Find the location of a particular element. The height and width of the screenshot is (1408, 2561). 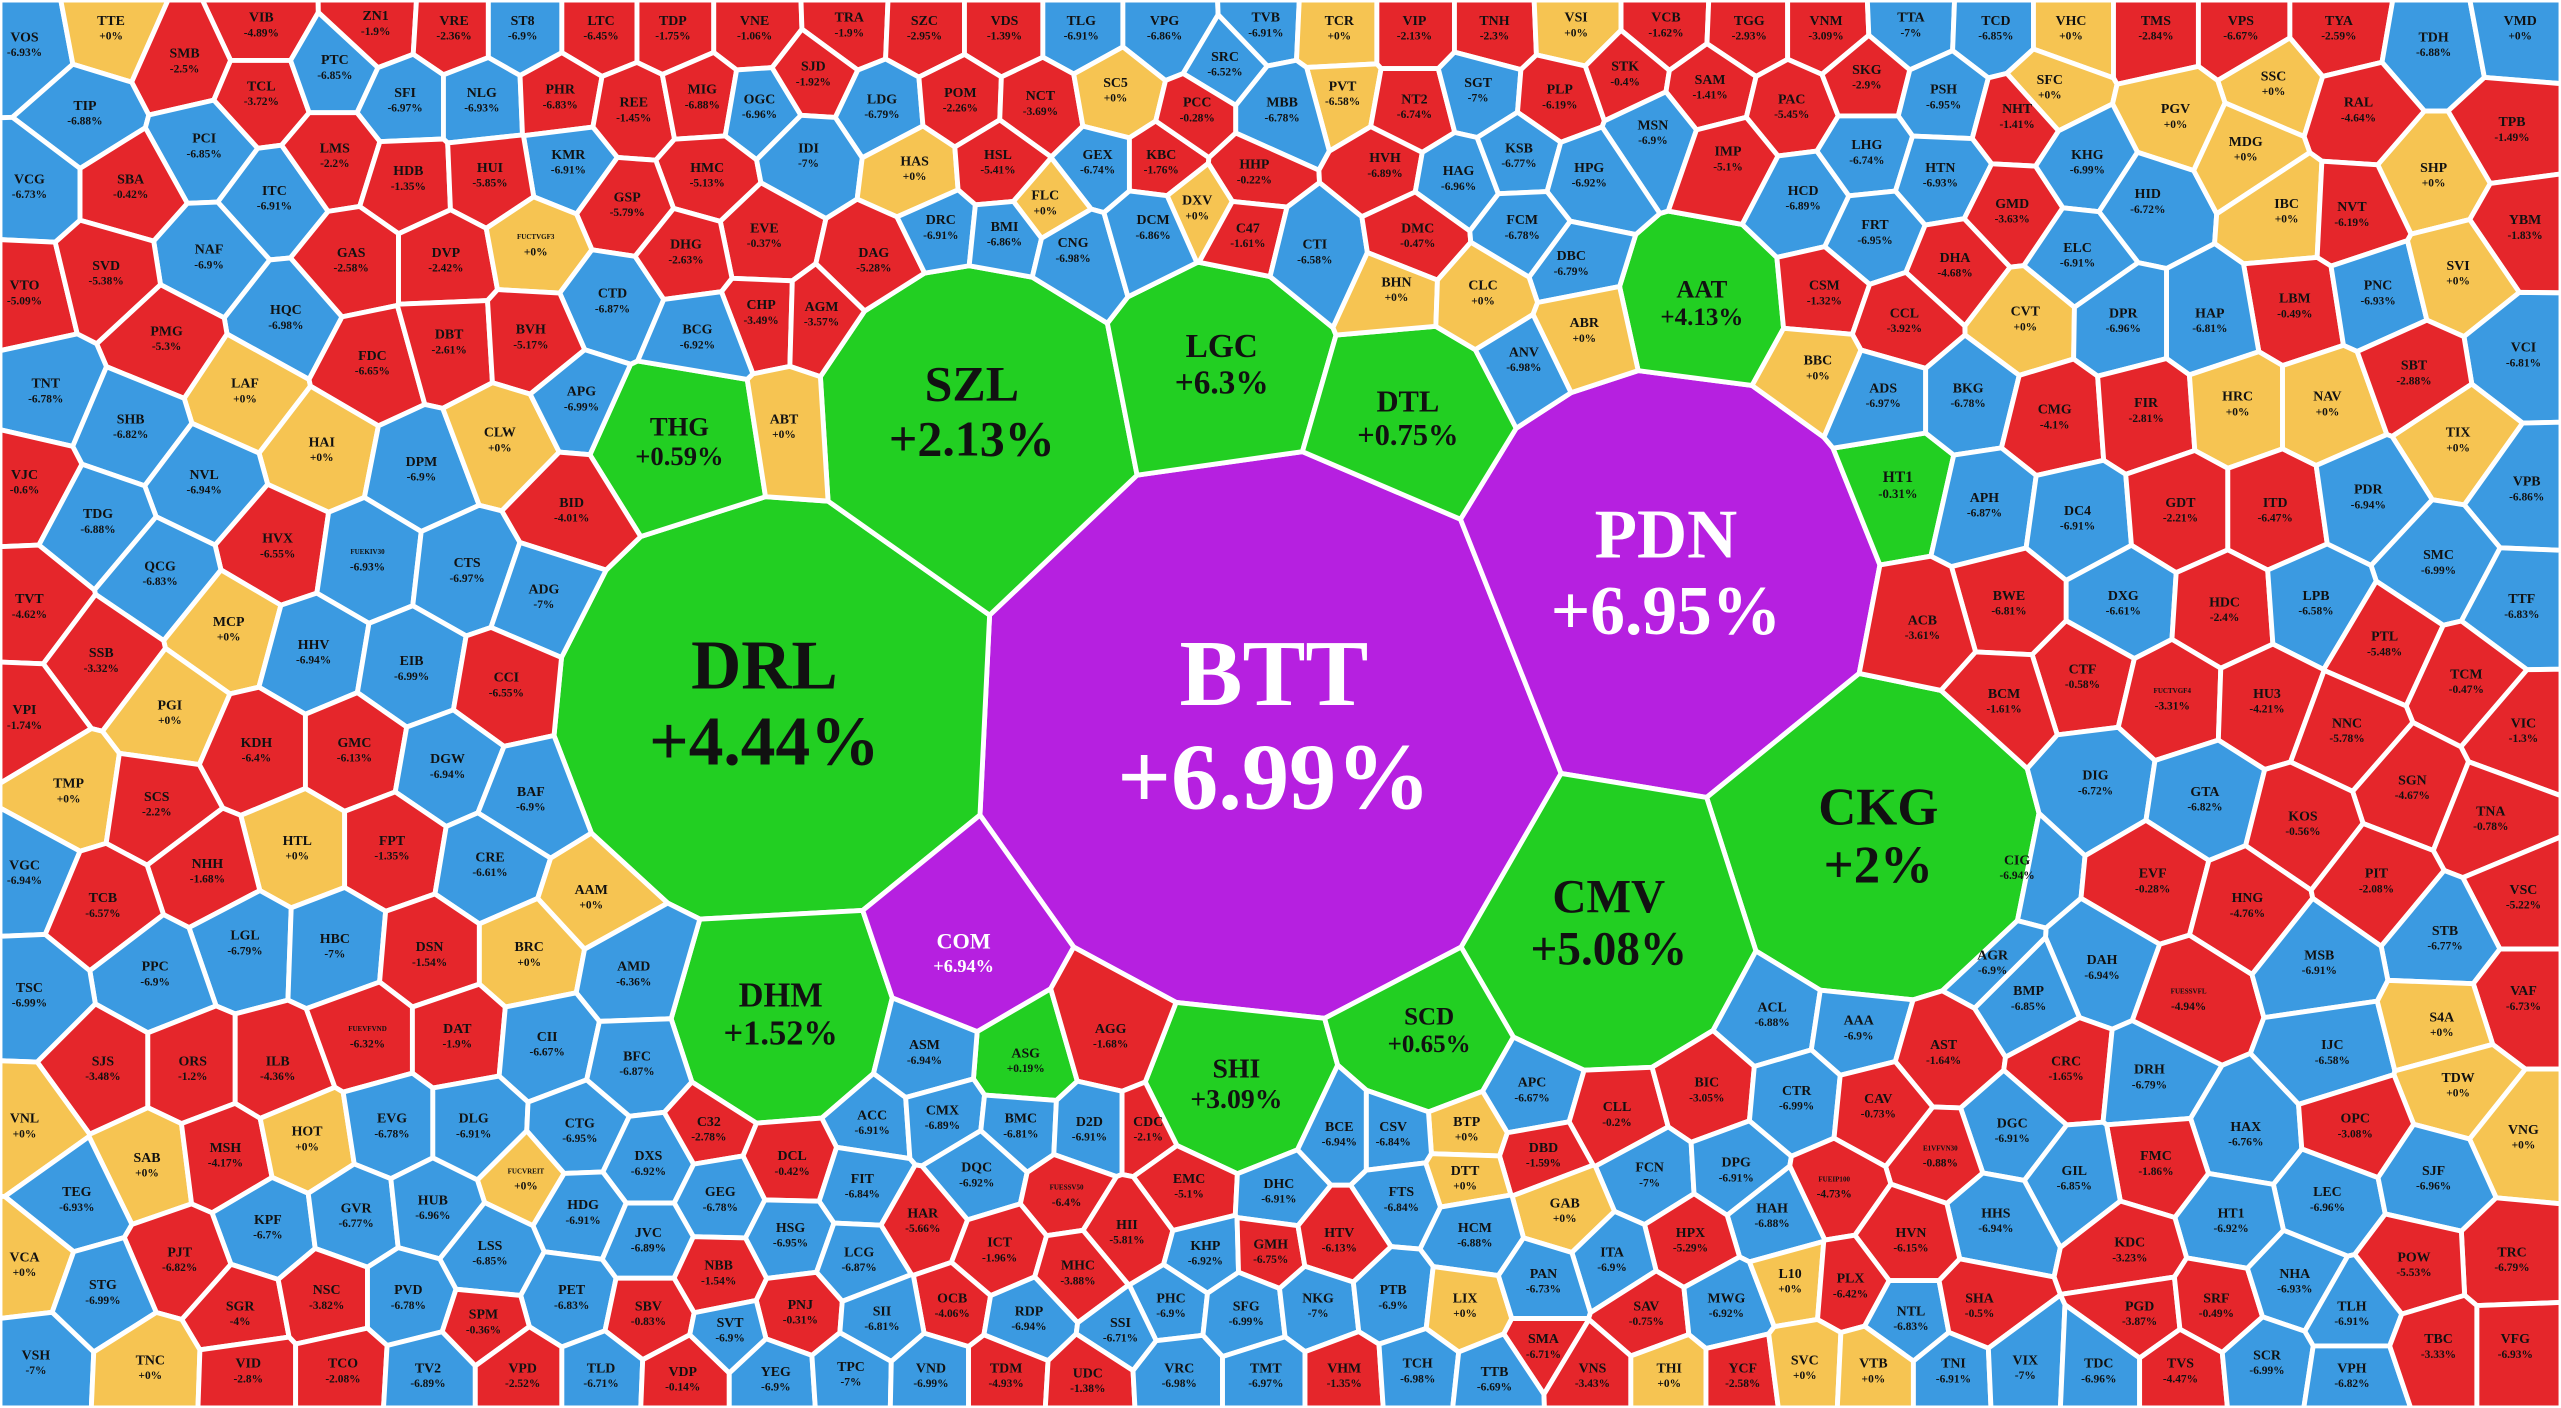

ticker-label: AGM is located at coordinates (822, 307).